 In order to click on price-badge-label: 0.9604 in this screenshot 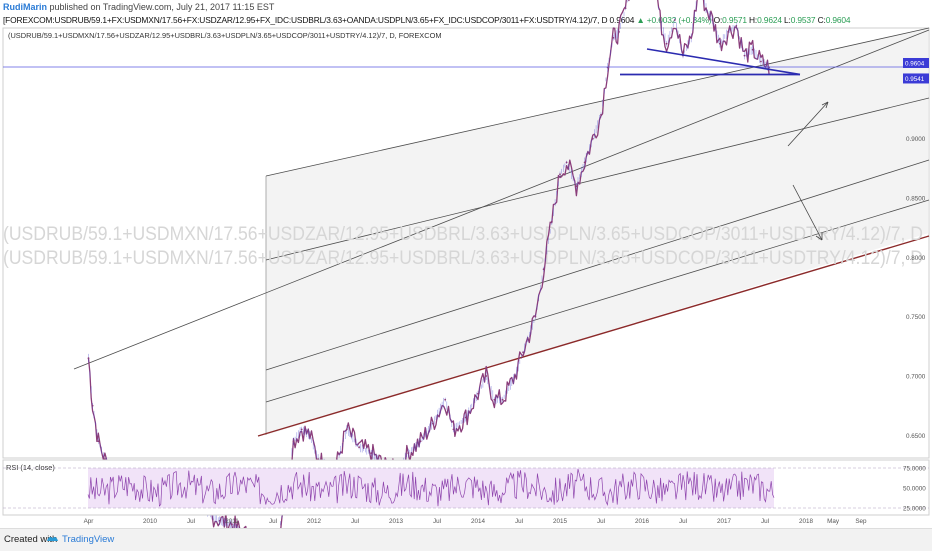, I will do `click(915, 63)`.